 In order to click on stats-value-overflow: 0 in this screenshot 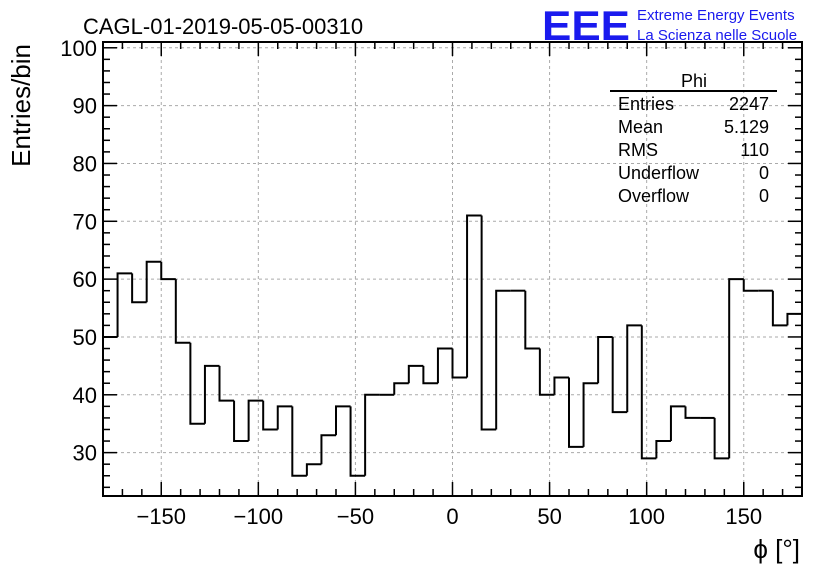, I will do `click(764, 196)`.